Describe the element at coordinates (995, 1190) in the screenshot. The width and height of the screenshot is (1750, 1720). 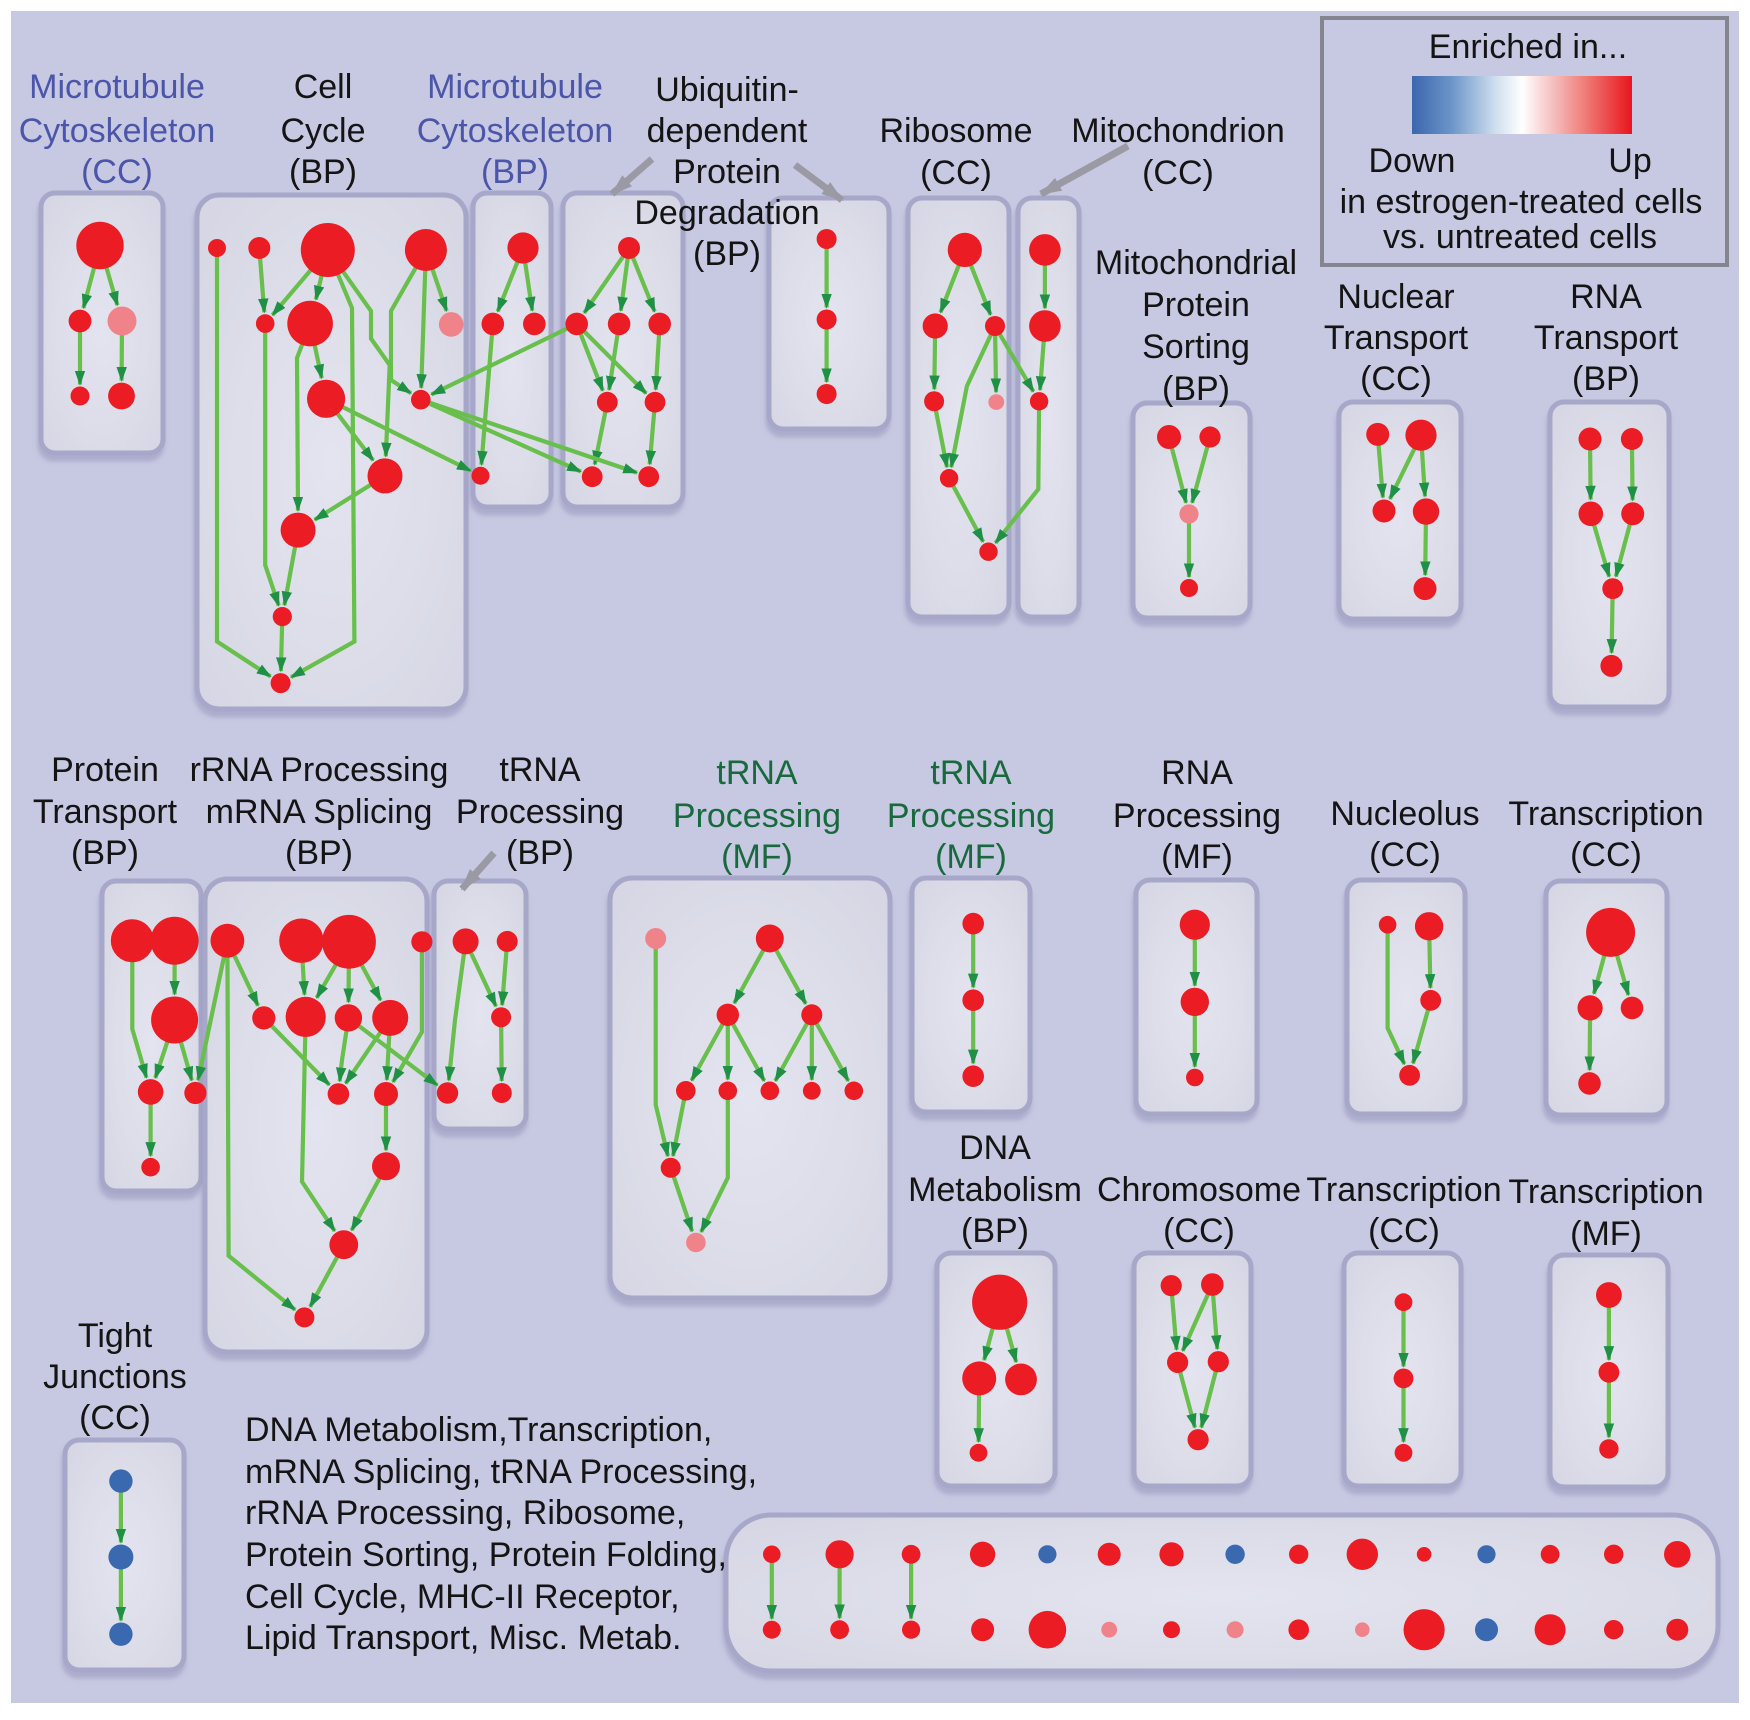
I see `svg-text: Metabolism` at that location.